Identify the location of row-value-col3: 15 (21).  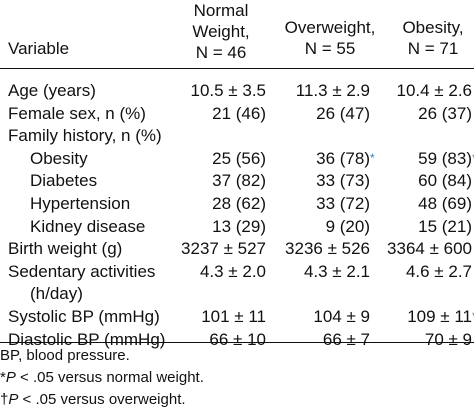
(420, 226).